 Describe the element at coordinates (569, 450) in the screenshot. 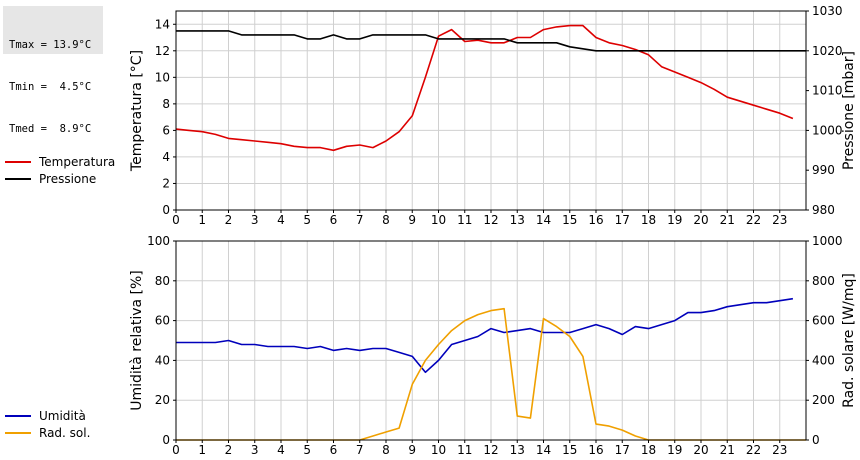

I see `bottom-x-tick-label-15: 15` at that location.